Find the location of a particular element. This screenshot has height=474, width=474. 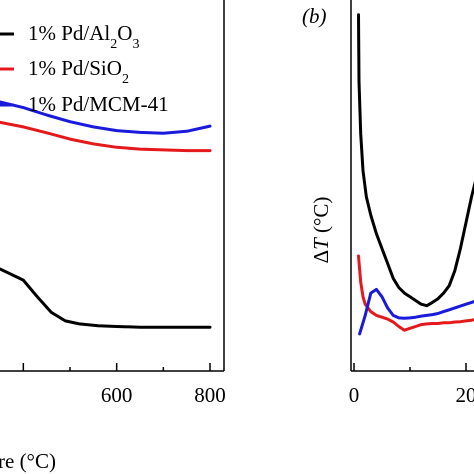

panel-a-legend-label-0: 1% Pd/Al2O3 is located at coordinates (83, 36).